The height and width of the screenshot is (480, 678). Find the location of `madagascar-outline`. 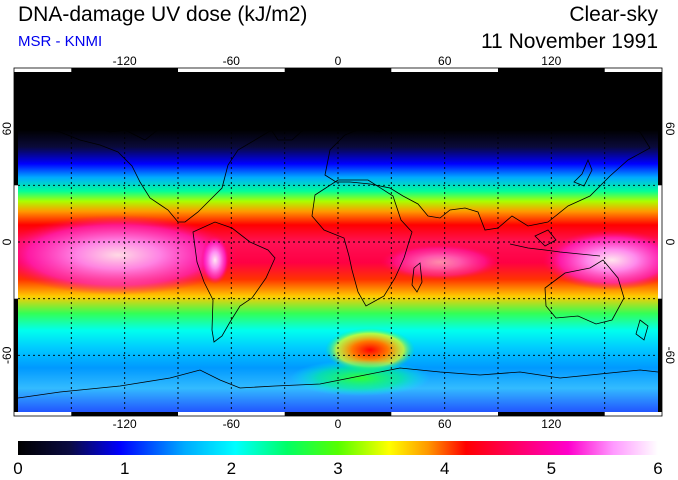

madagascar-outline is located at coordinates (417, 277).